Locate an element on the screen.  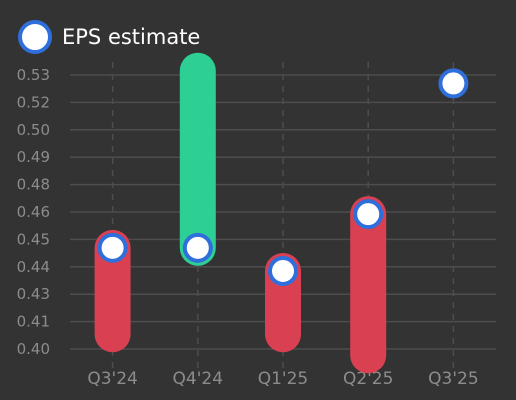
y-tick-label: 0.52 is located at coordinates (33, 102).